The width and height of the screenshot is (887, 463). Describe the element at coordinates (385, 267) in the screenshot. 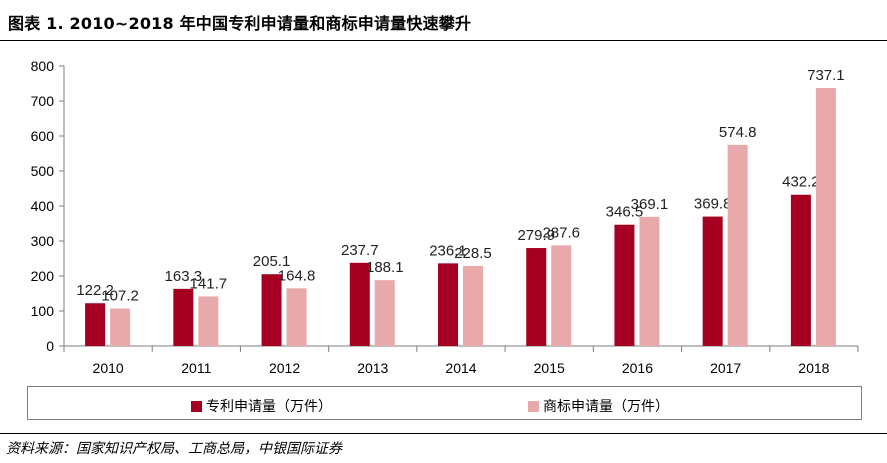

I see `data-label-trademark: 188.1` at that location.